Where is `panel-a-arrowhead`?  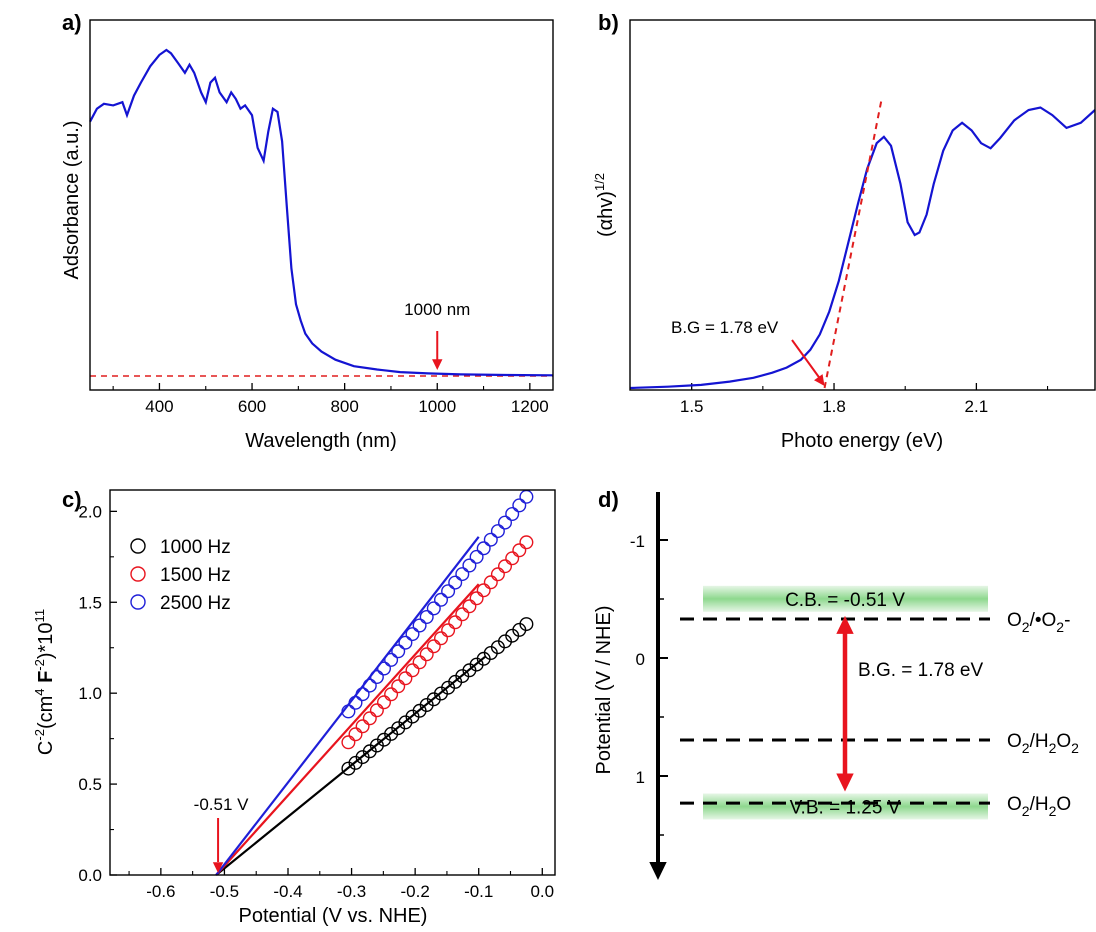 panel-a-arrowhead is located at coordinates (437, 364).